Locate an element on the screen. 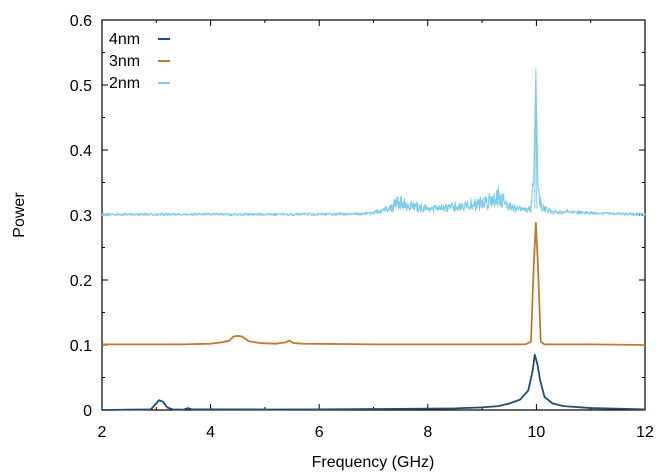 The image size is (659, 474). y-tick-label: 0 is located at coordinates (87, 411).